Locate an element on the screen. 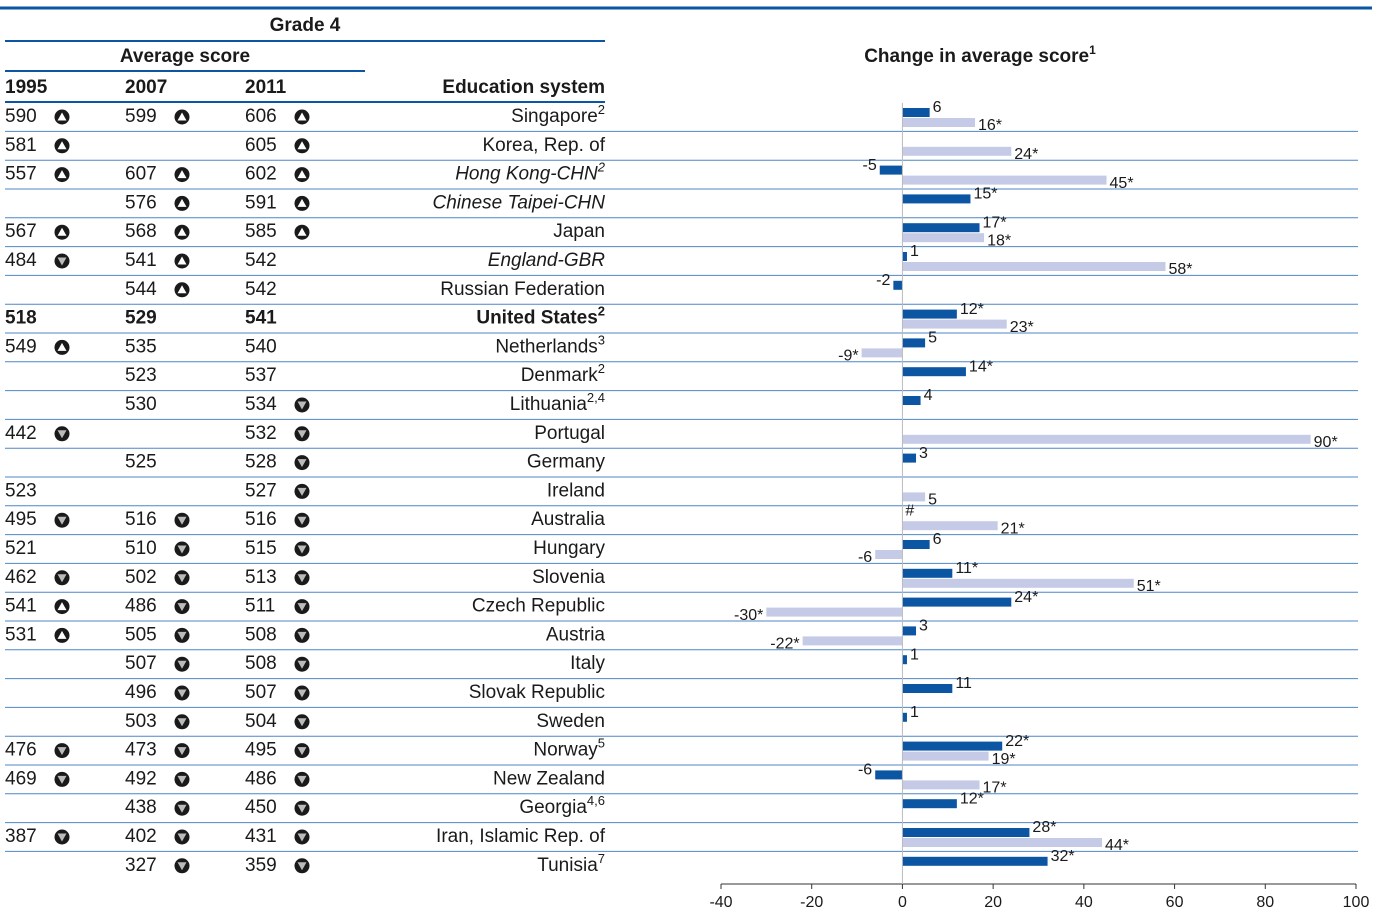 This screenshot has width=1378, height=913. score: 602 is located at coordinates (261, 174).